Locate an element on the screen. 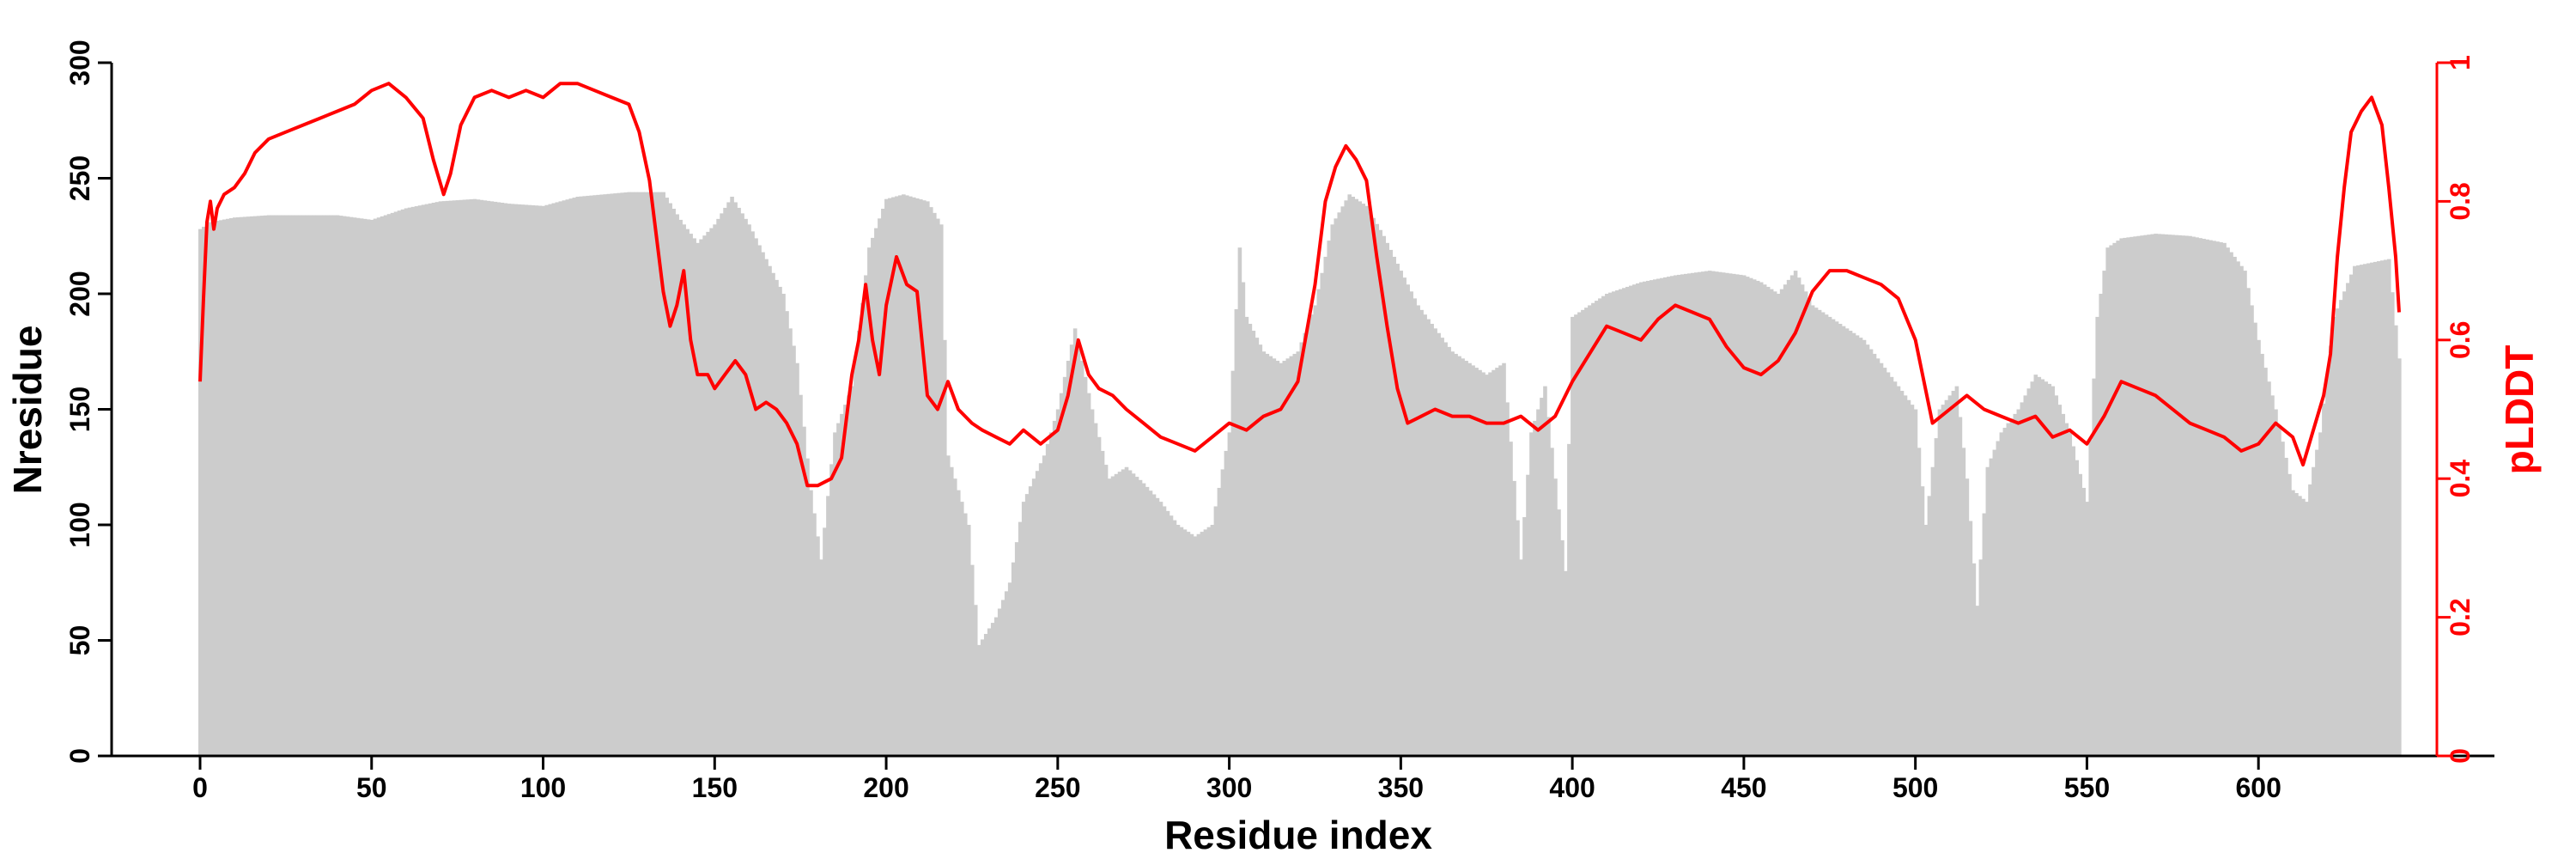  x-axis-title: Residue index is located at coordinates (1298, 835).